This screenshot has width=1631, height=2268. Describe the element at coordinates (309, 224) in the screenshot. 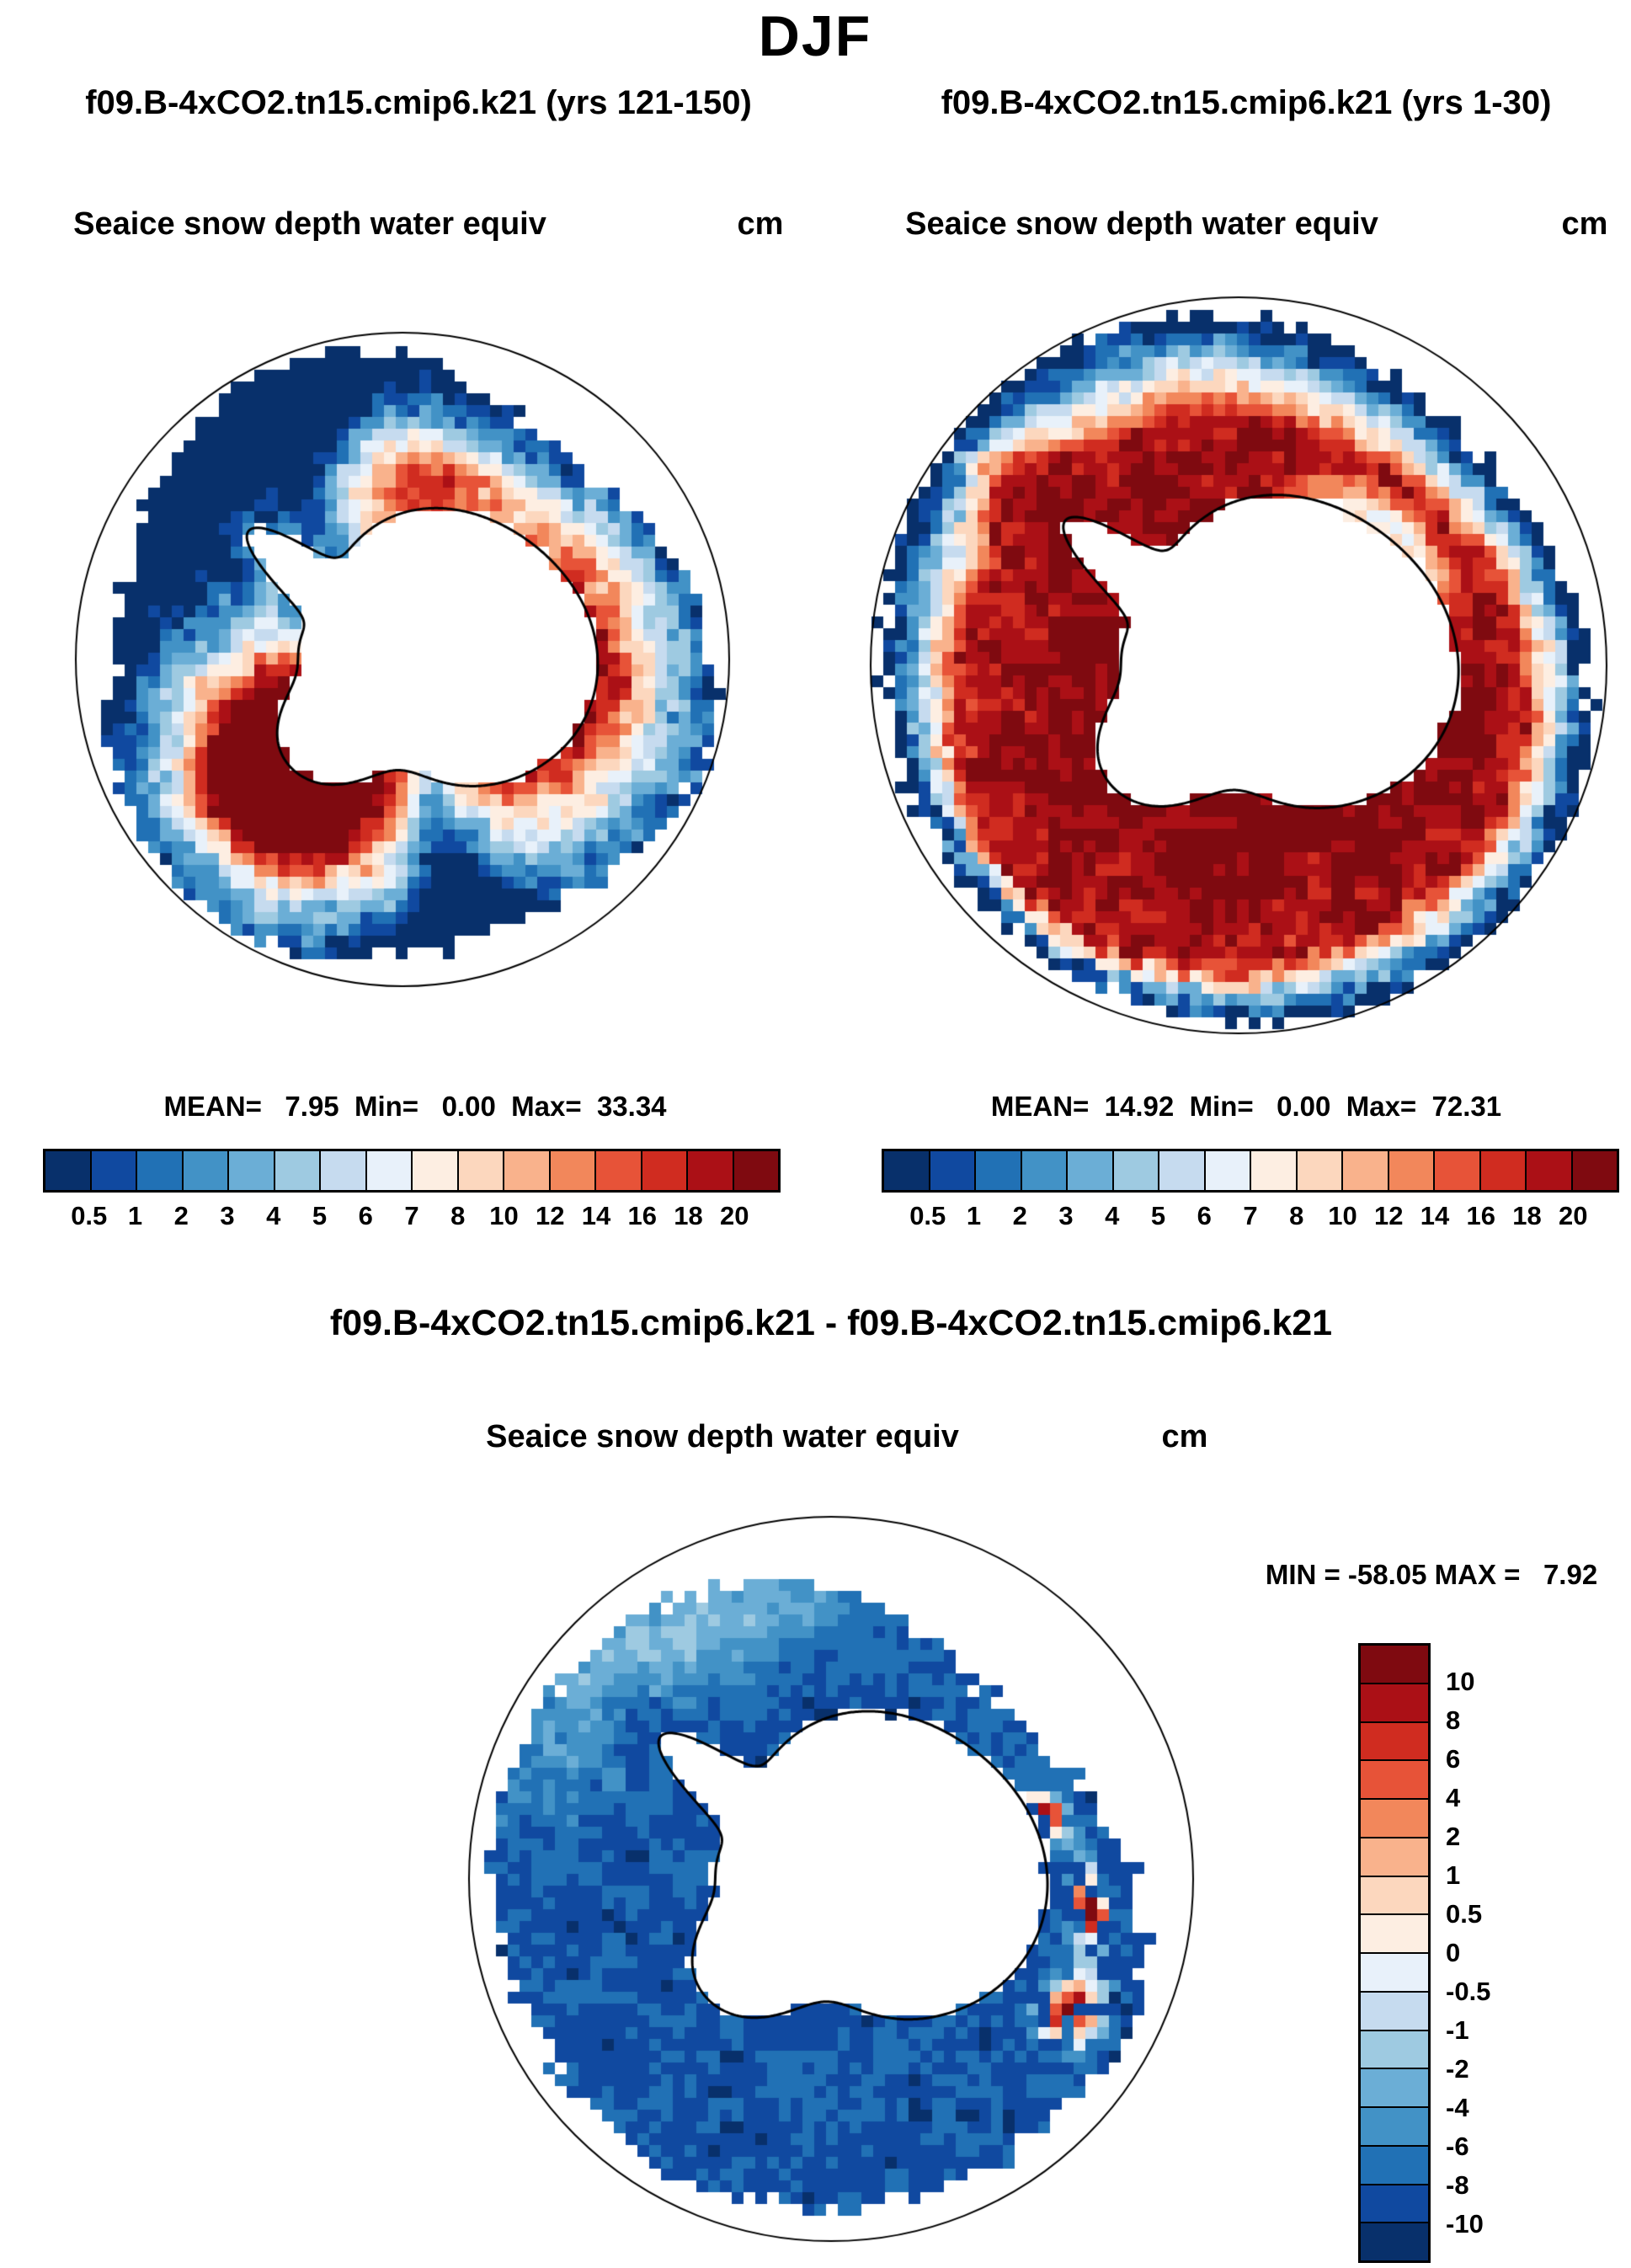

I see `field-label-left: Seaice snow depth water equiv` at that location.